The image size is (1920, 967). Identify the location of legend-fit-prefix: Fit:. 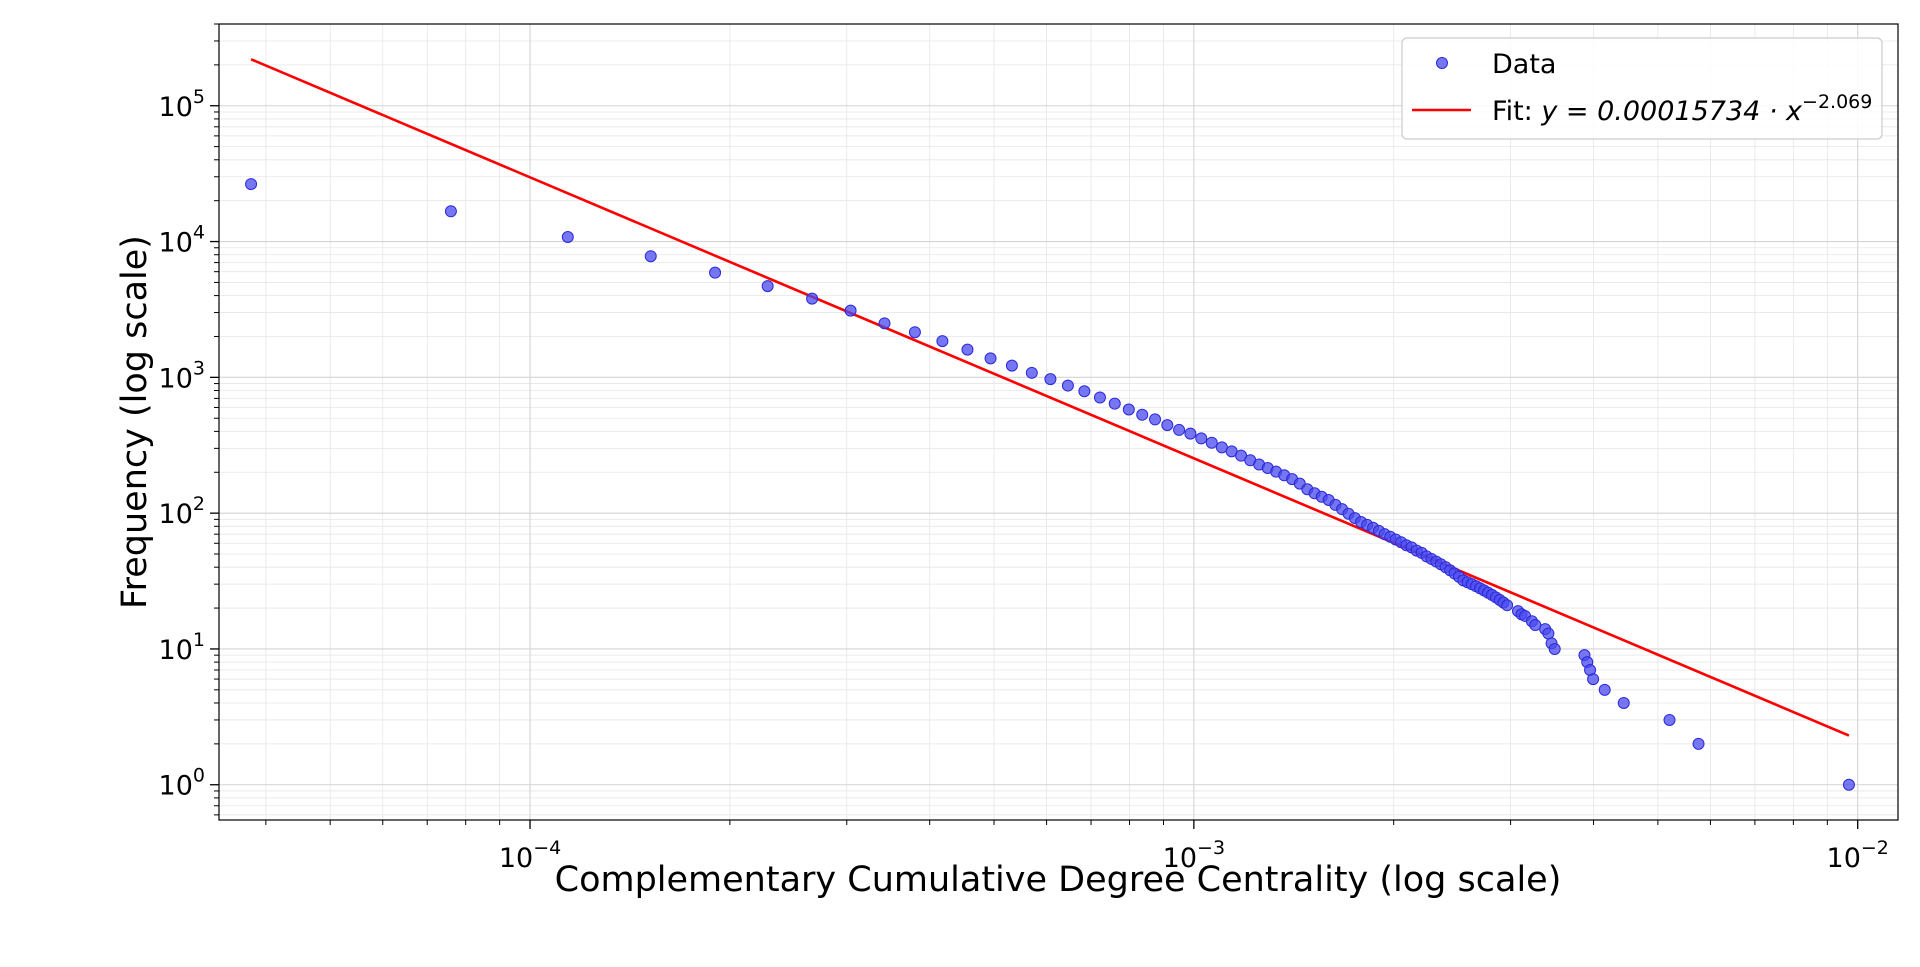
(1516, 111).